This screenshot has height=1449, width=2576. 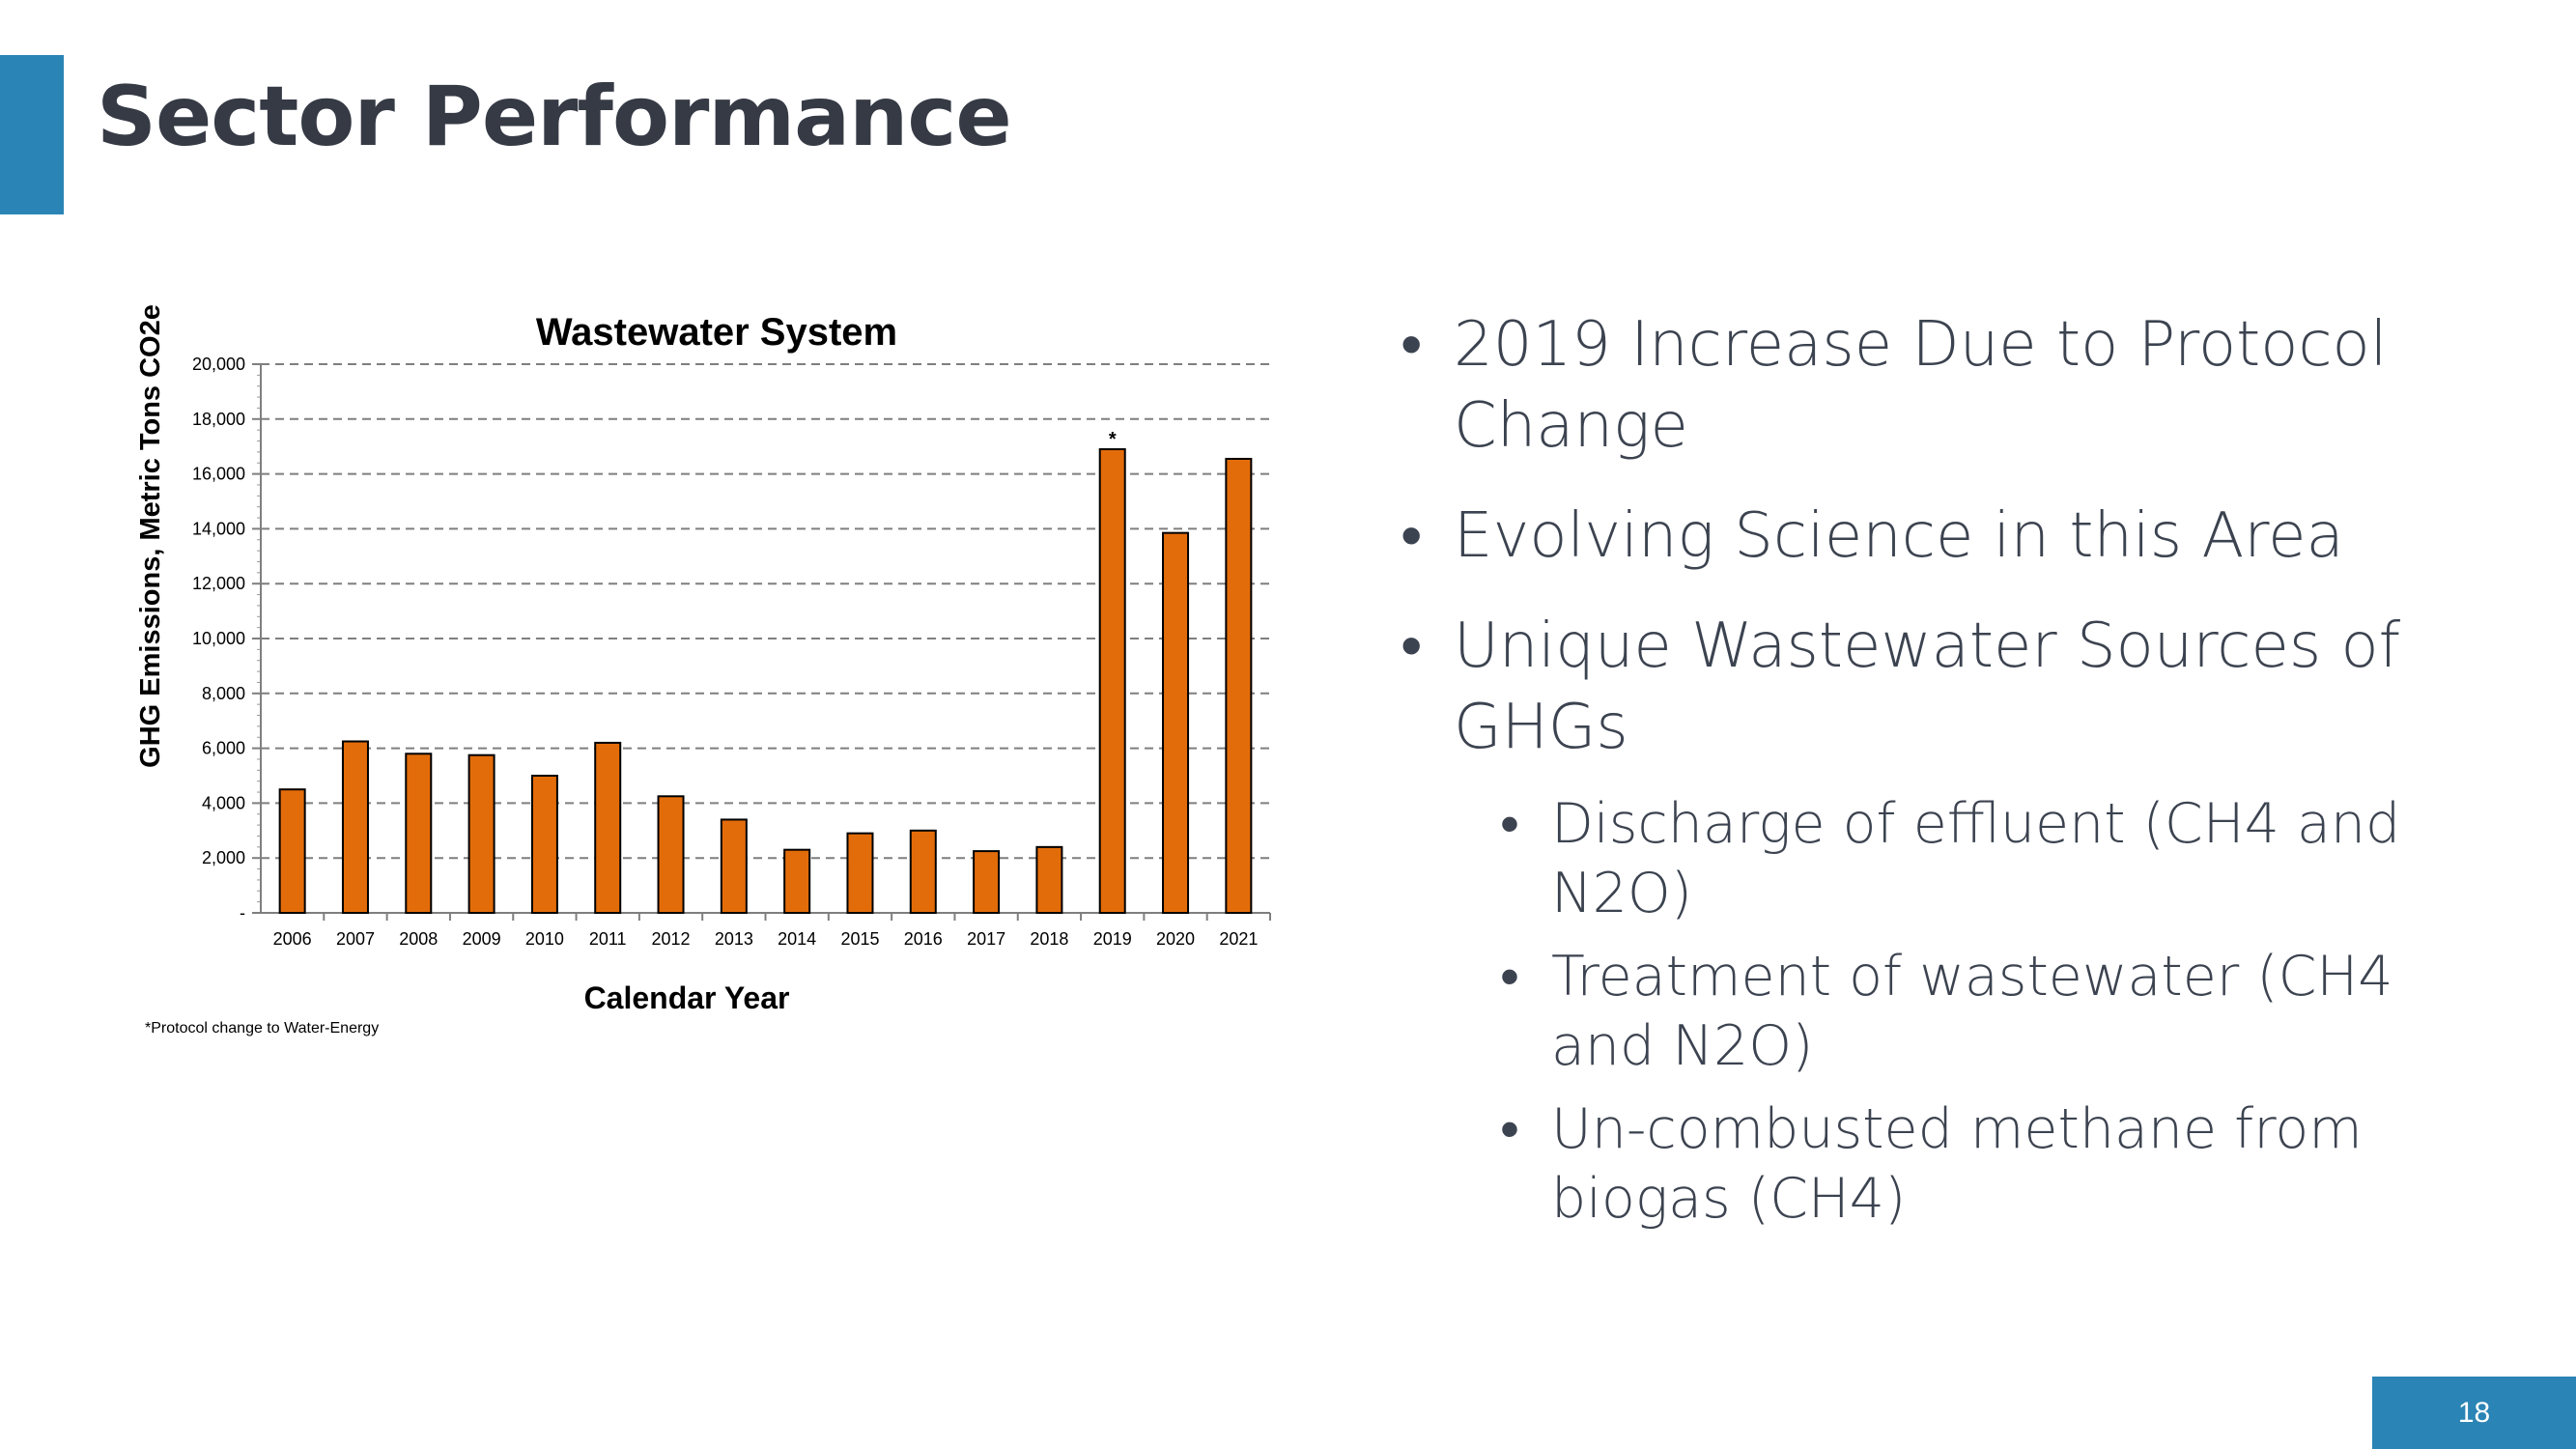 What do you see at coordinates (1941, 385) in the screenshot?
I see `bullet-item-protocol-change: 2019 Increase Due to Protocol Change` at bounding box center [1941, 385].